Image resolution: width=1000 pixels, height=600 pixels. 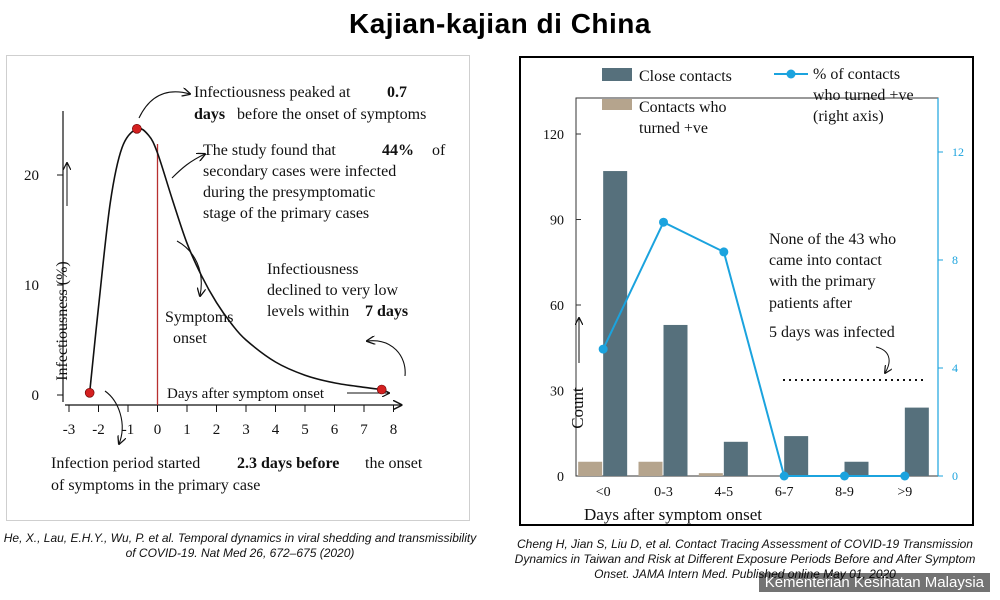 I want to click on start-text: Infection period started, so click(x=125, y=463).